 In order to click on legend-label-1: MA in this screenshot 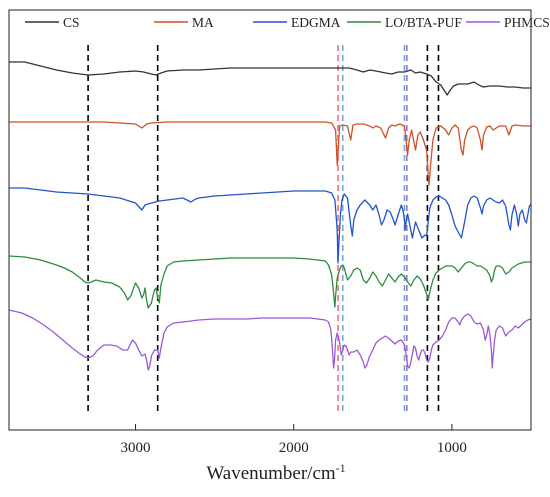, I will do `click(203, 22)`.